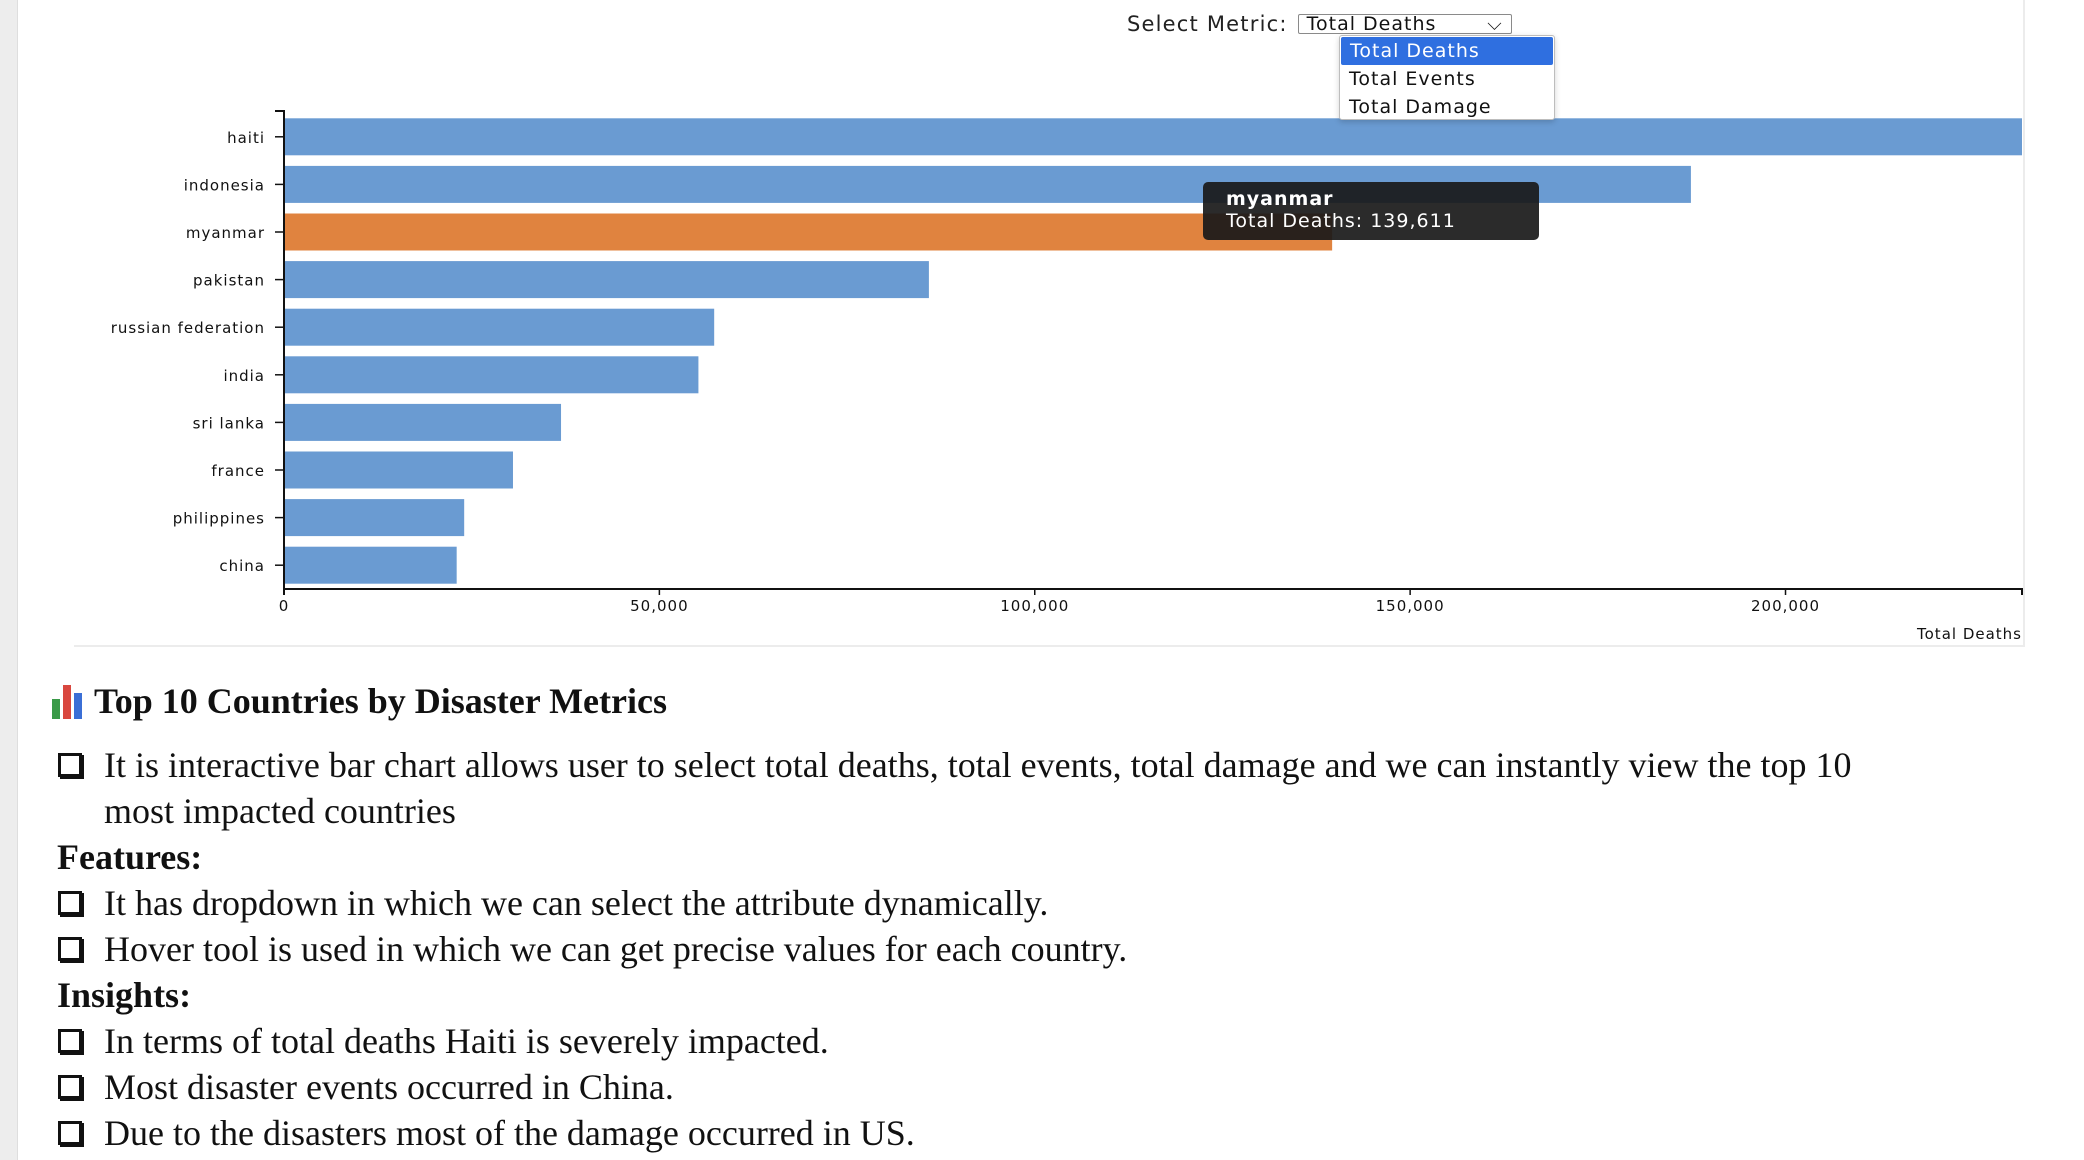 The width and height of the screenshot is (2084, 1160). I want to click on bar-myanmar, so click(808, 232).